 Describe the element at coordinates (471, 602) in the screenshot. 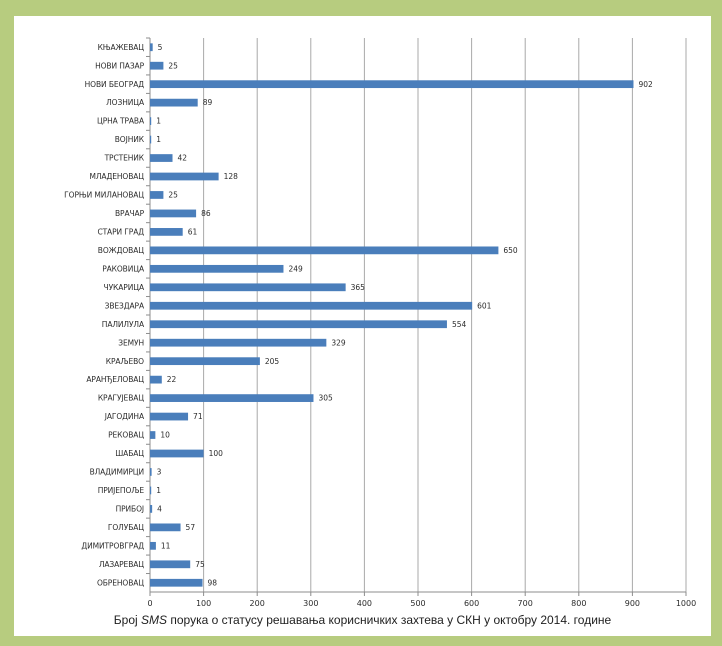

I see `x-tick-label: 600` at that location.